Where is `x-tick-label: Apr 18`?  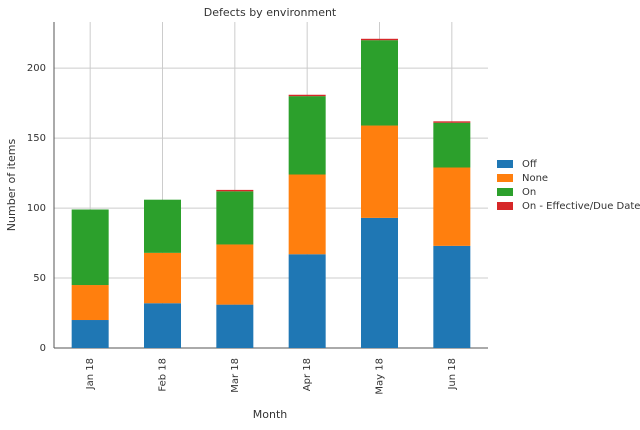
x-tick-label: Apr 18 is located at coordinates (307, 374).